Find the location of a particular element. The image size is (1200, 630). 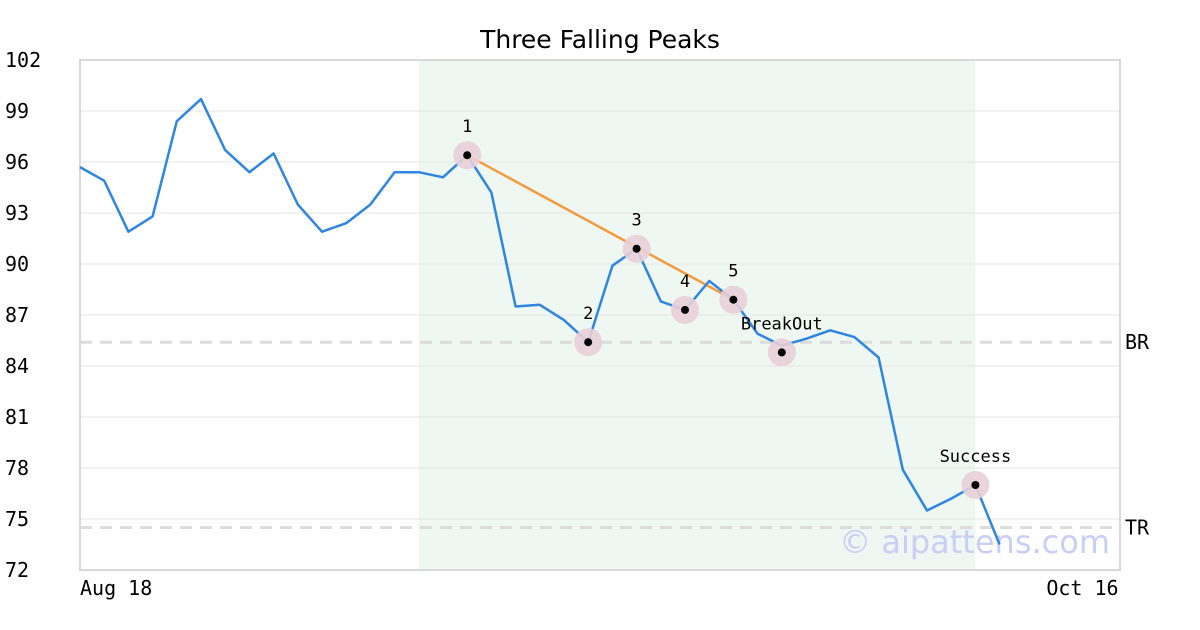

trend-line is located at coordinates (600, 227).